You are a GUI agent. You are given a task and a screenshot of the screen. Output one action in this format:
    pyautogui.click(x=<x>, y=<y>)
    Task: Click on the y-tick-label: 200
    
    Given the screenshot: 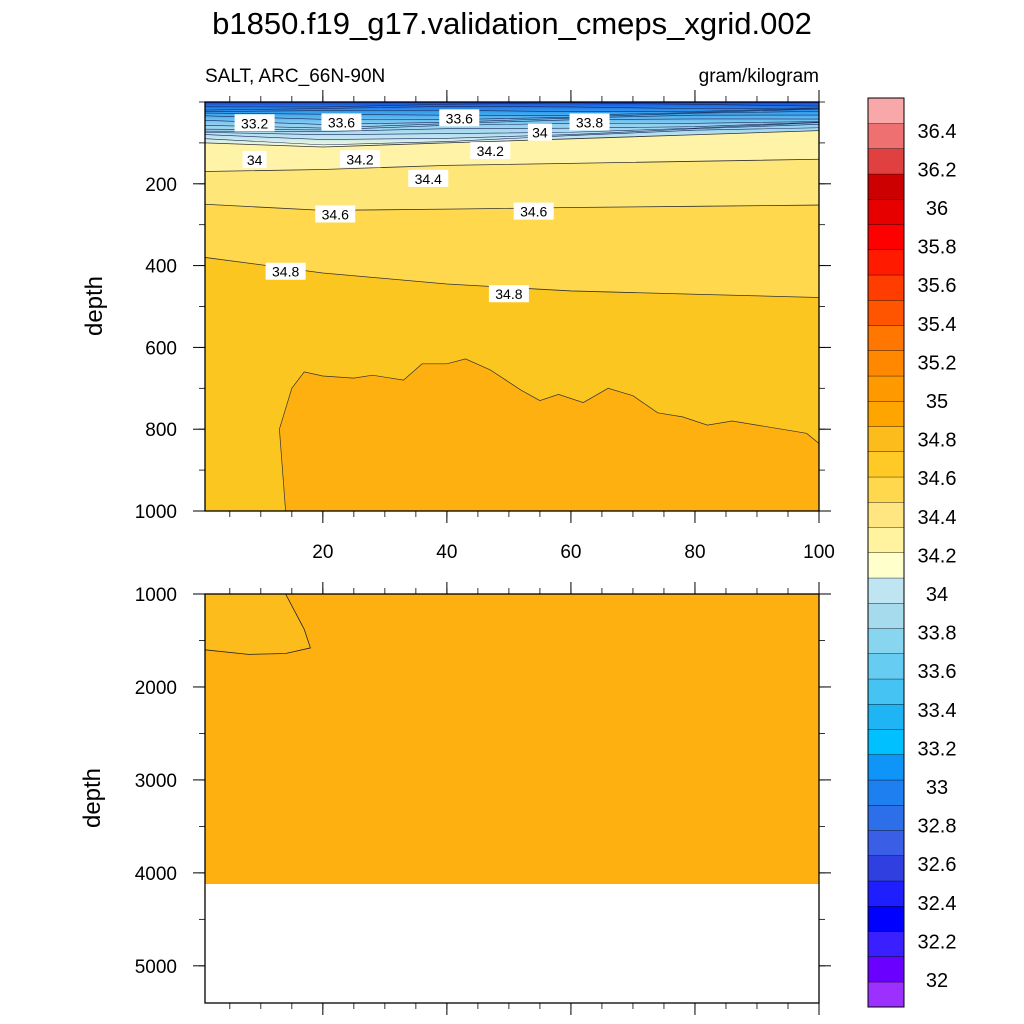 What is the action you would take?
    pyautogui.click(x=161, y=185)
    